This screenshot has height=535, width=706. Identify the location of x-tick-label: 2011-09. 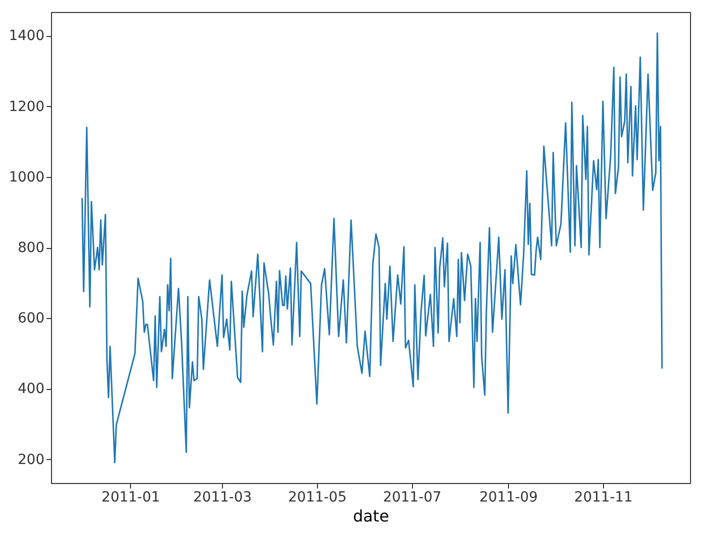
(508, 498).